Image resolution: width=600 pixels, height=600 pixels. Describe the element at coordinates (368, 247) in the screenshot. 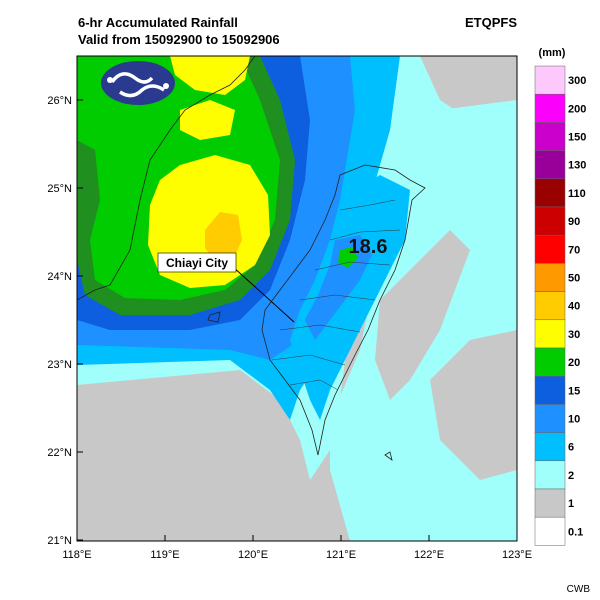

I see `max-value-label: 18.6` at that location.